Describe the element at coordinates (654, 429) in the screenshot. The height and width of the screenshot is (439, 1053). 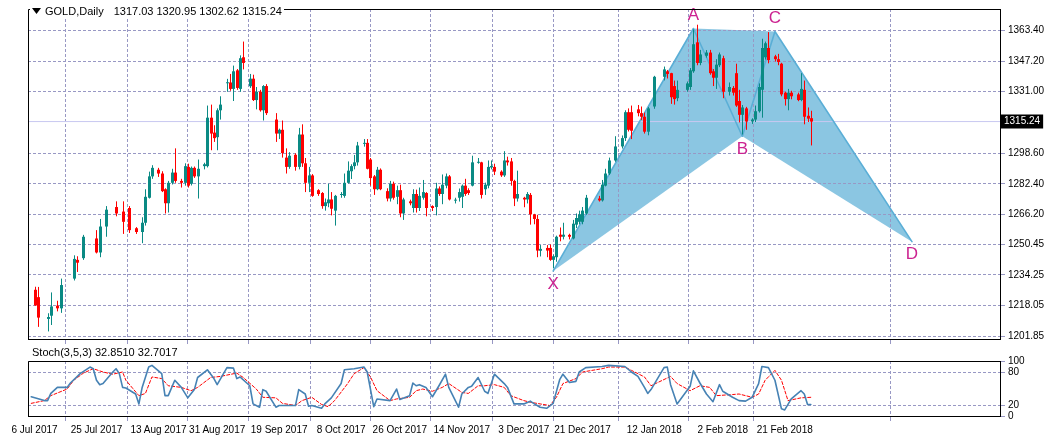
I see `x-tick-label: 12 Jan 2018` at that location.